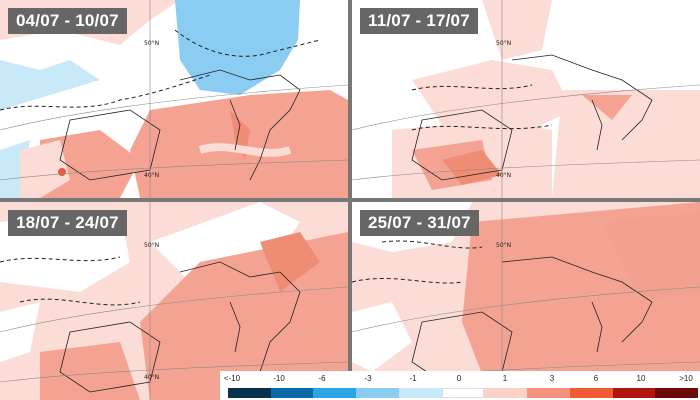  What do you see at coordinates (350, 200) in the screenshot?
I see `panel-divider-horizontal` at bounding box center [350, 200].